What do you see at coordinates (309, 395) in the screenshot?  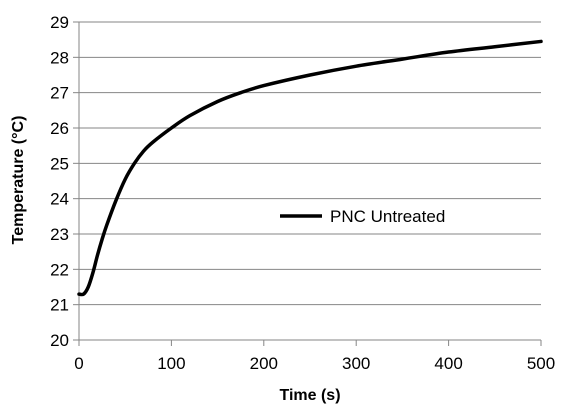 I see `x-axis-title: Time (s)` at bounding box center [309, 395].